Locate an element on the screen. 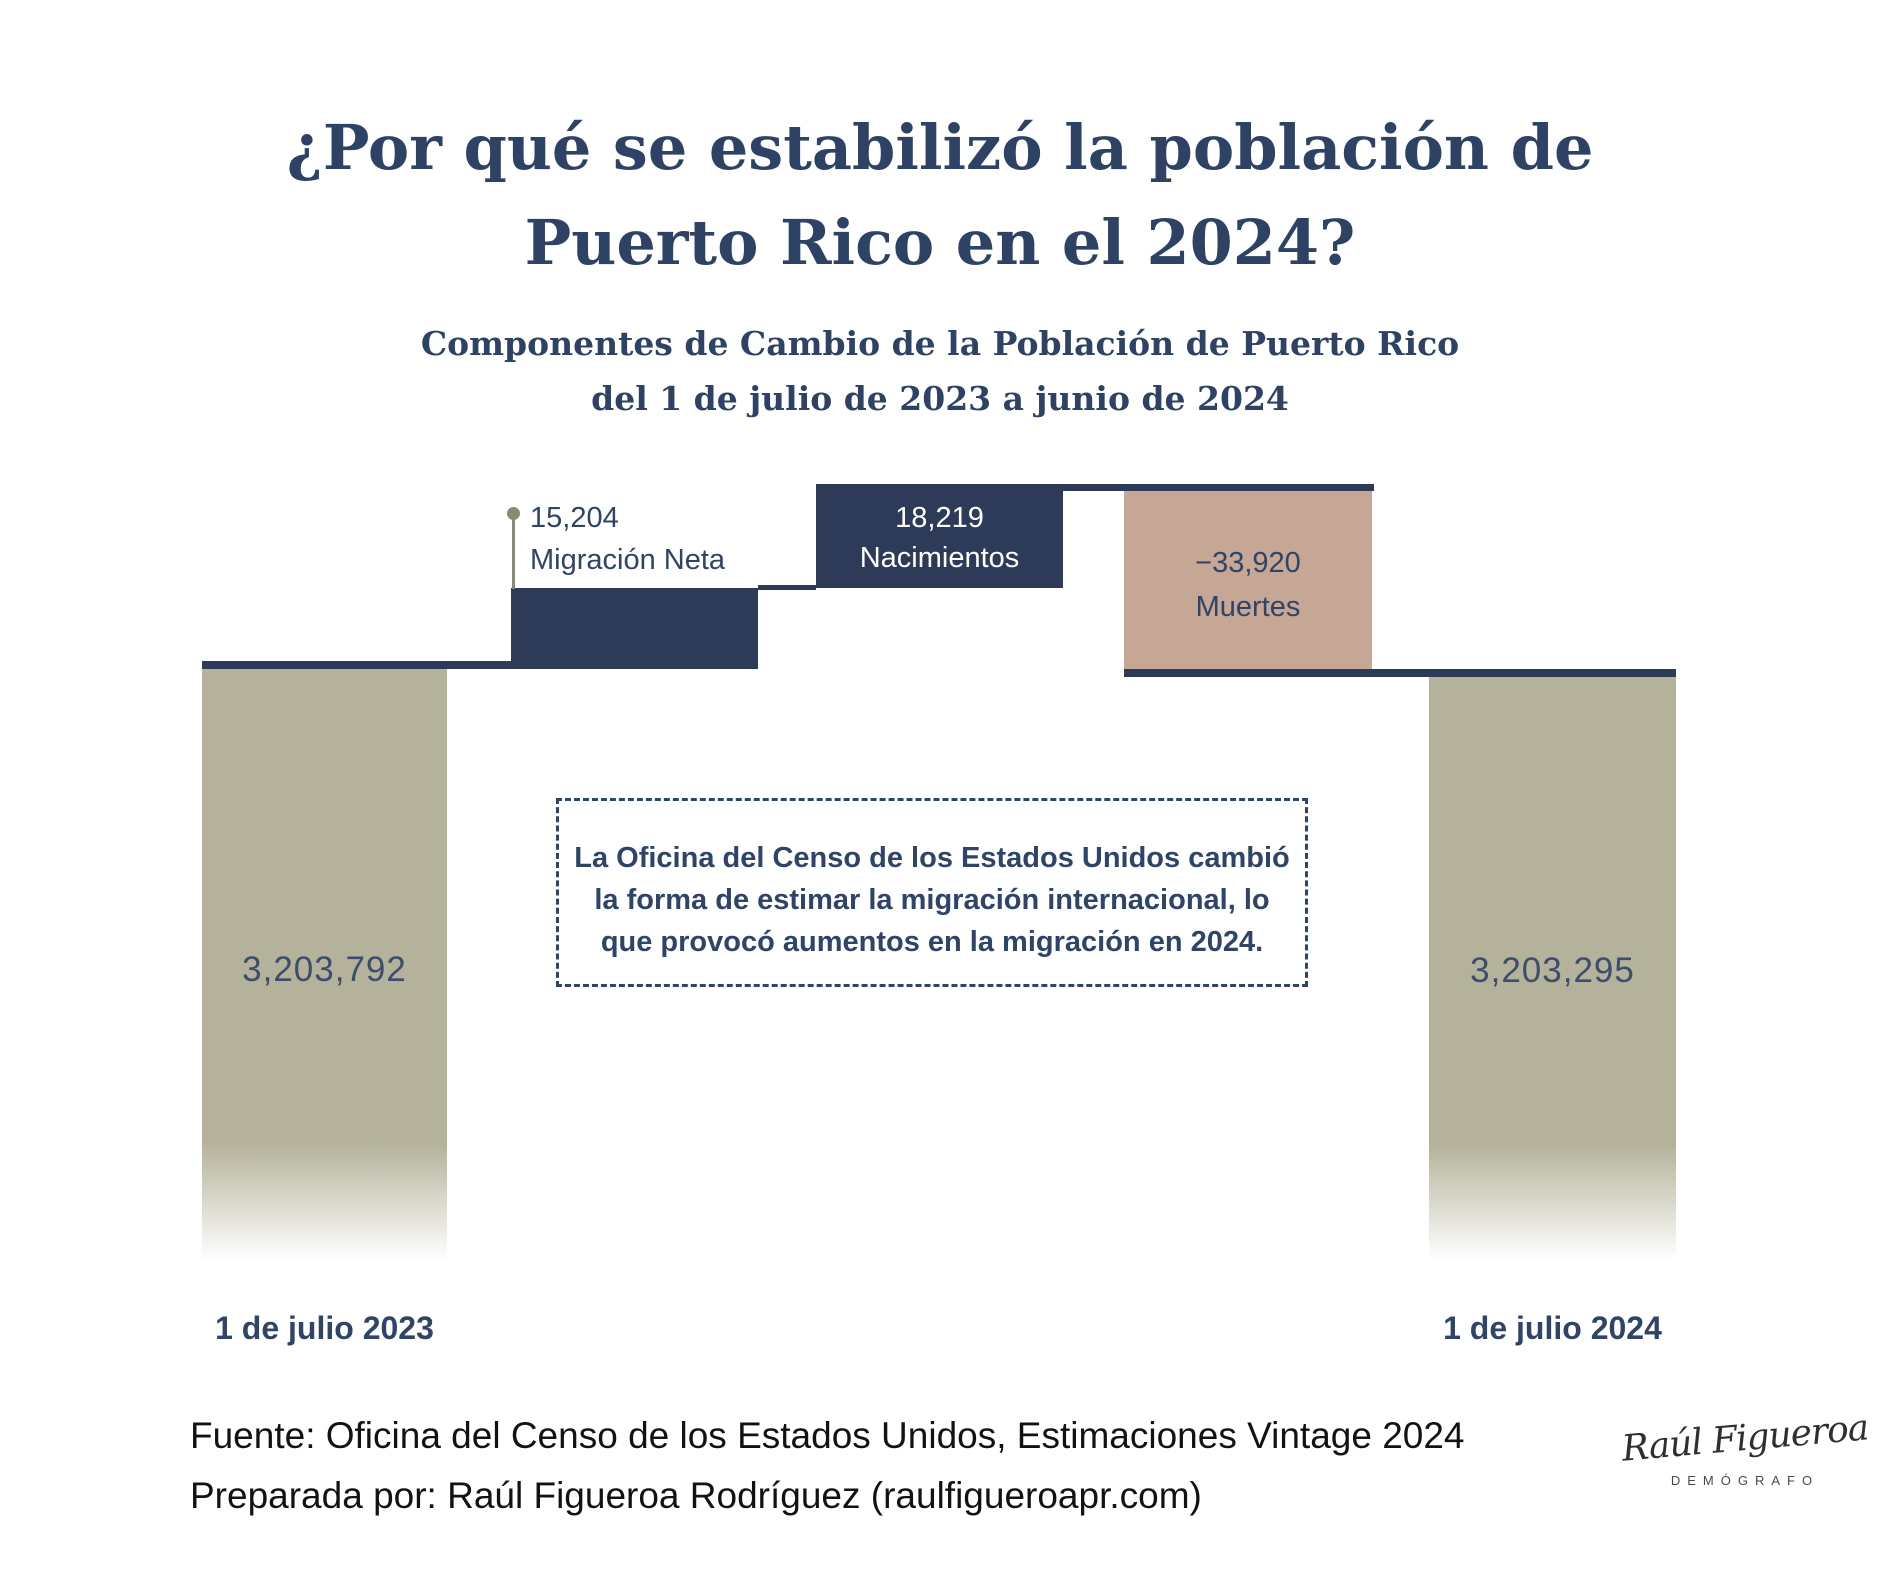  deaths-bar: −33,920 Muertes is located at coordinates (1248, 581).